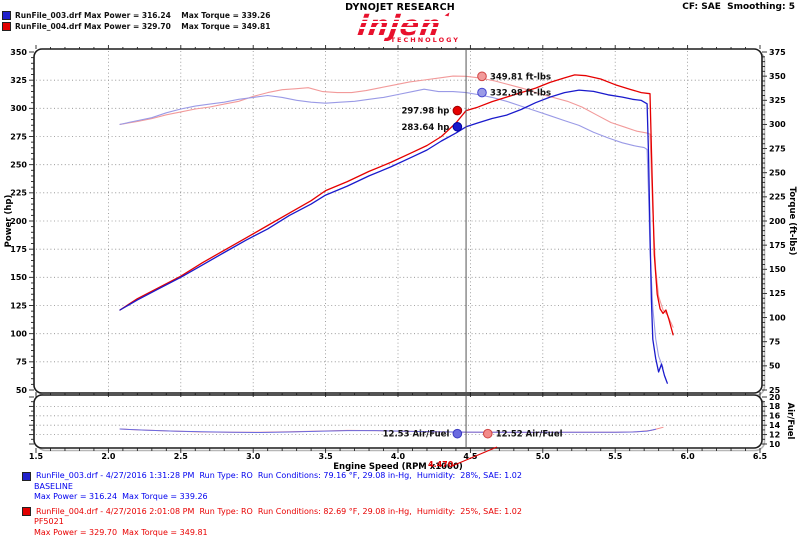 Image resolution: width=800 pixels, height=542 pixels. What do you see at coordinates (775, 425) in the screenshot?
I see `airfuel-tick-label: 14` at bounding box center [775, 425].